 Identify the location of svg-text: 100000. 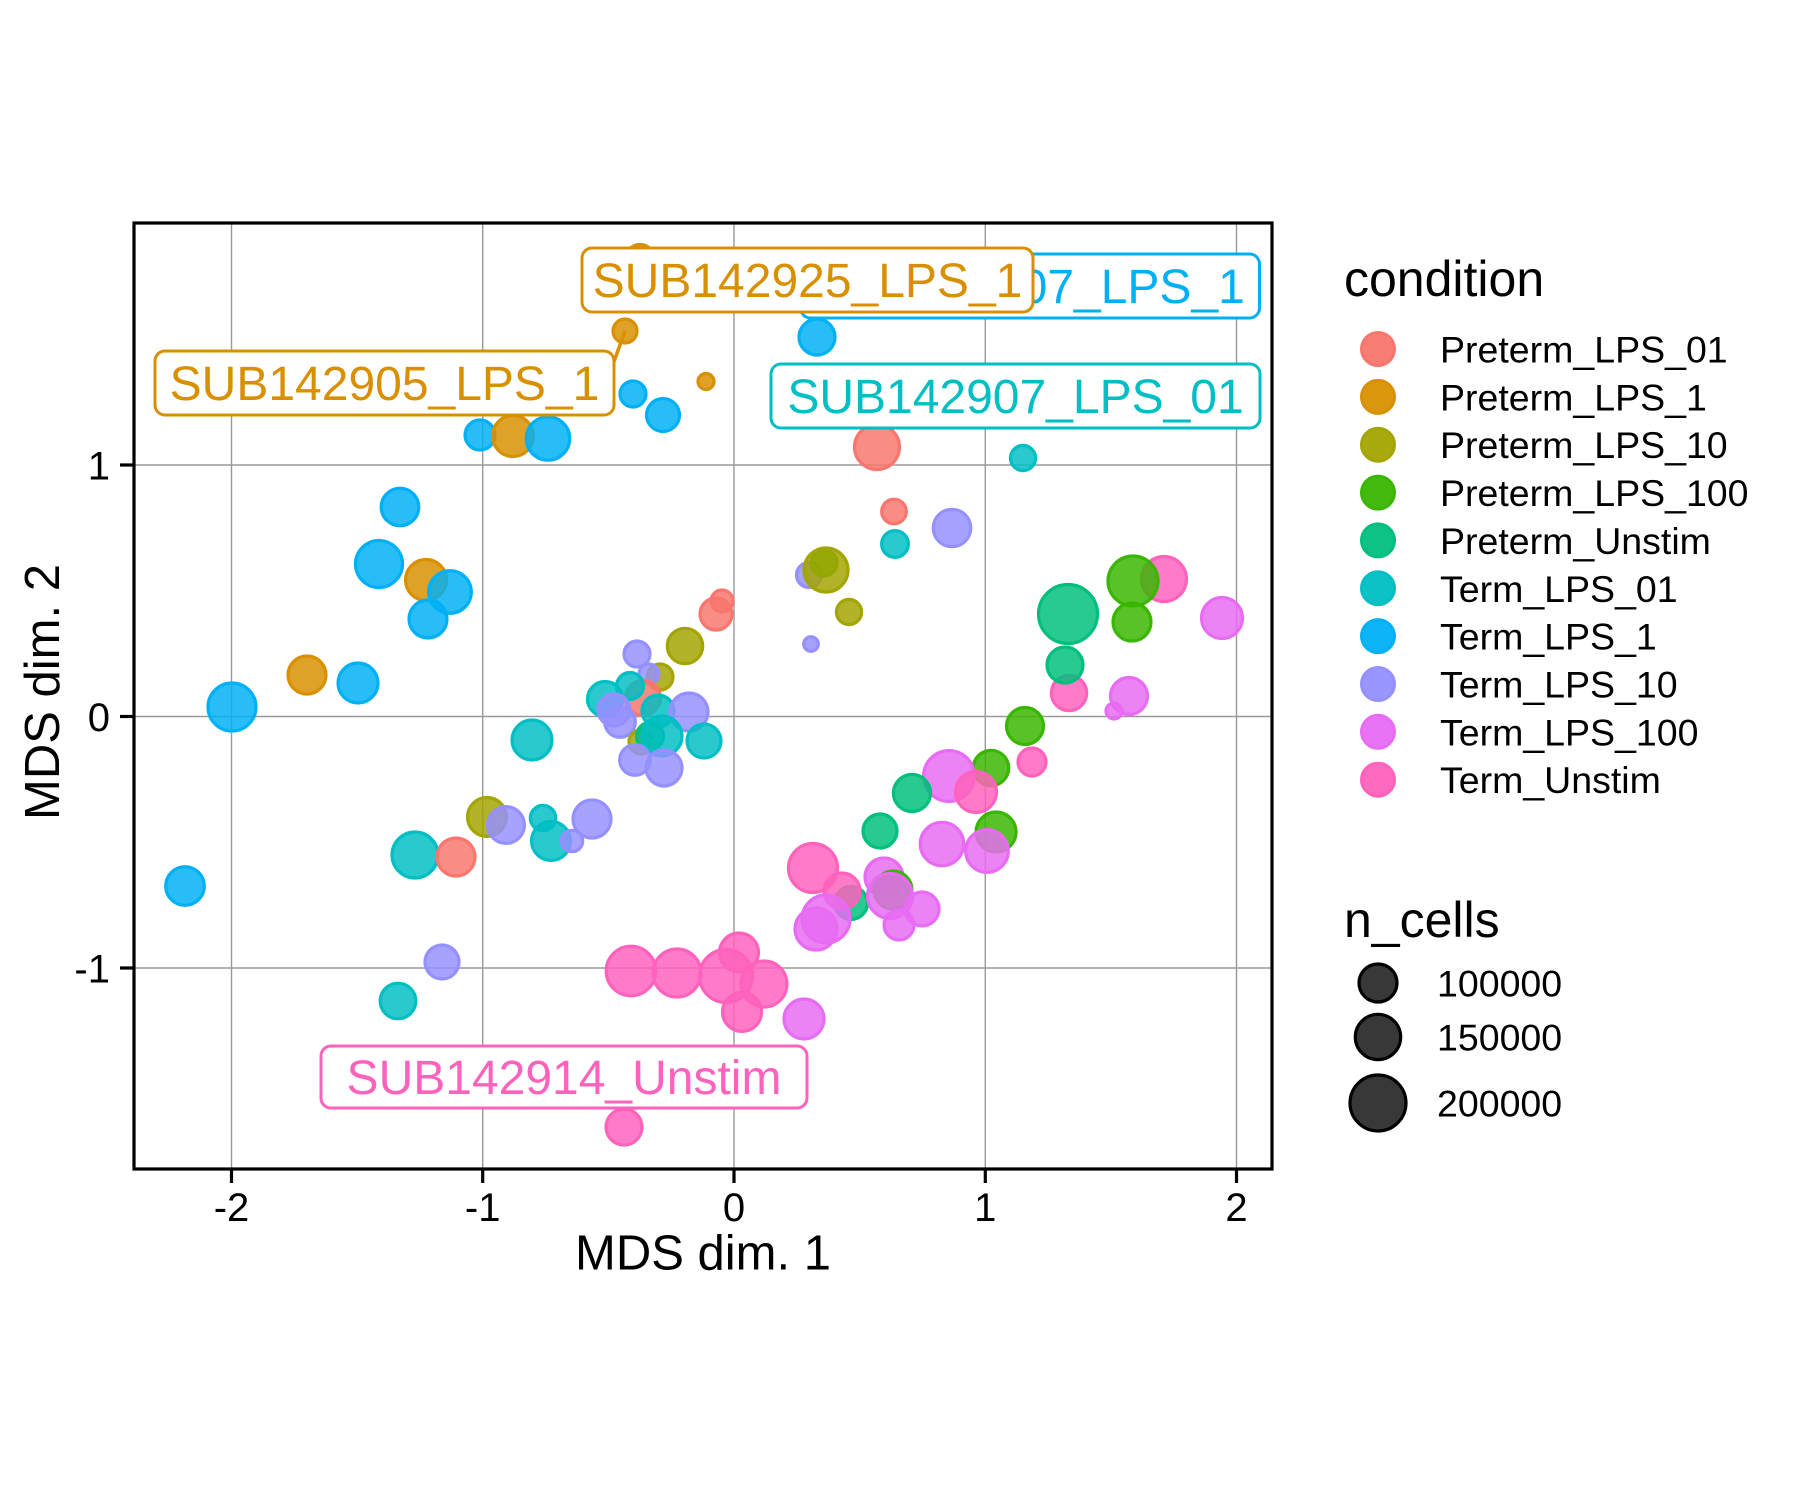
(1499, 984).